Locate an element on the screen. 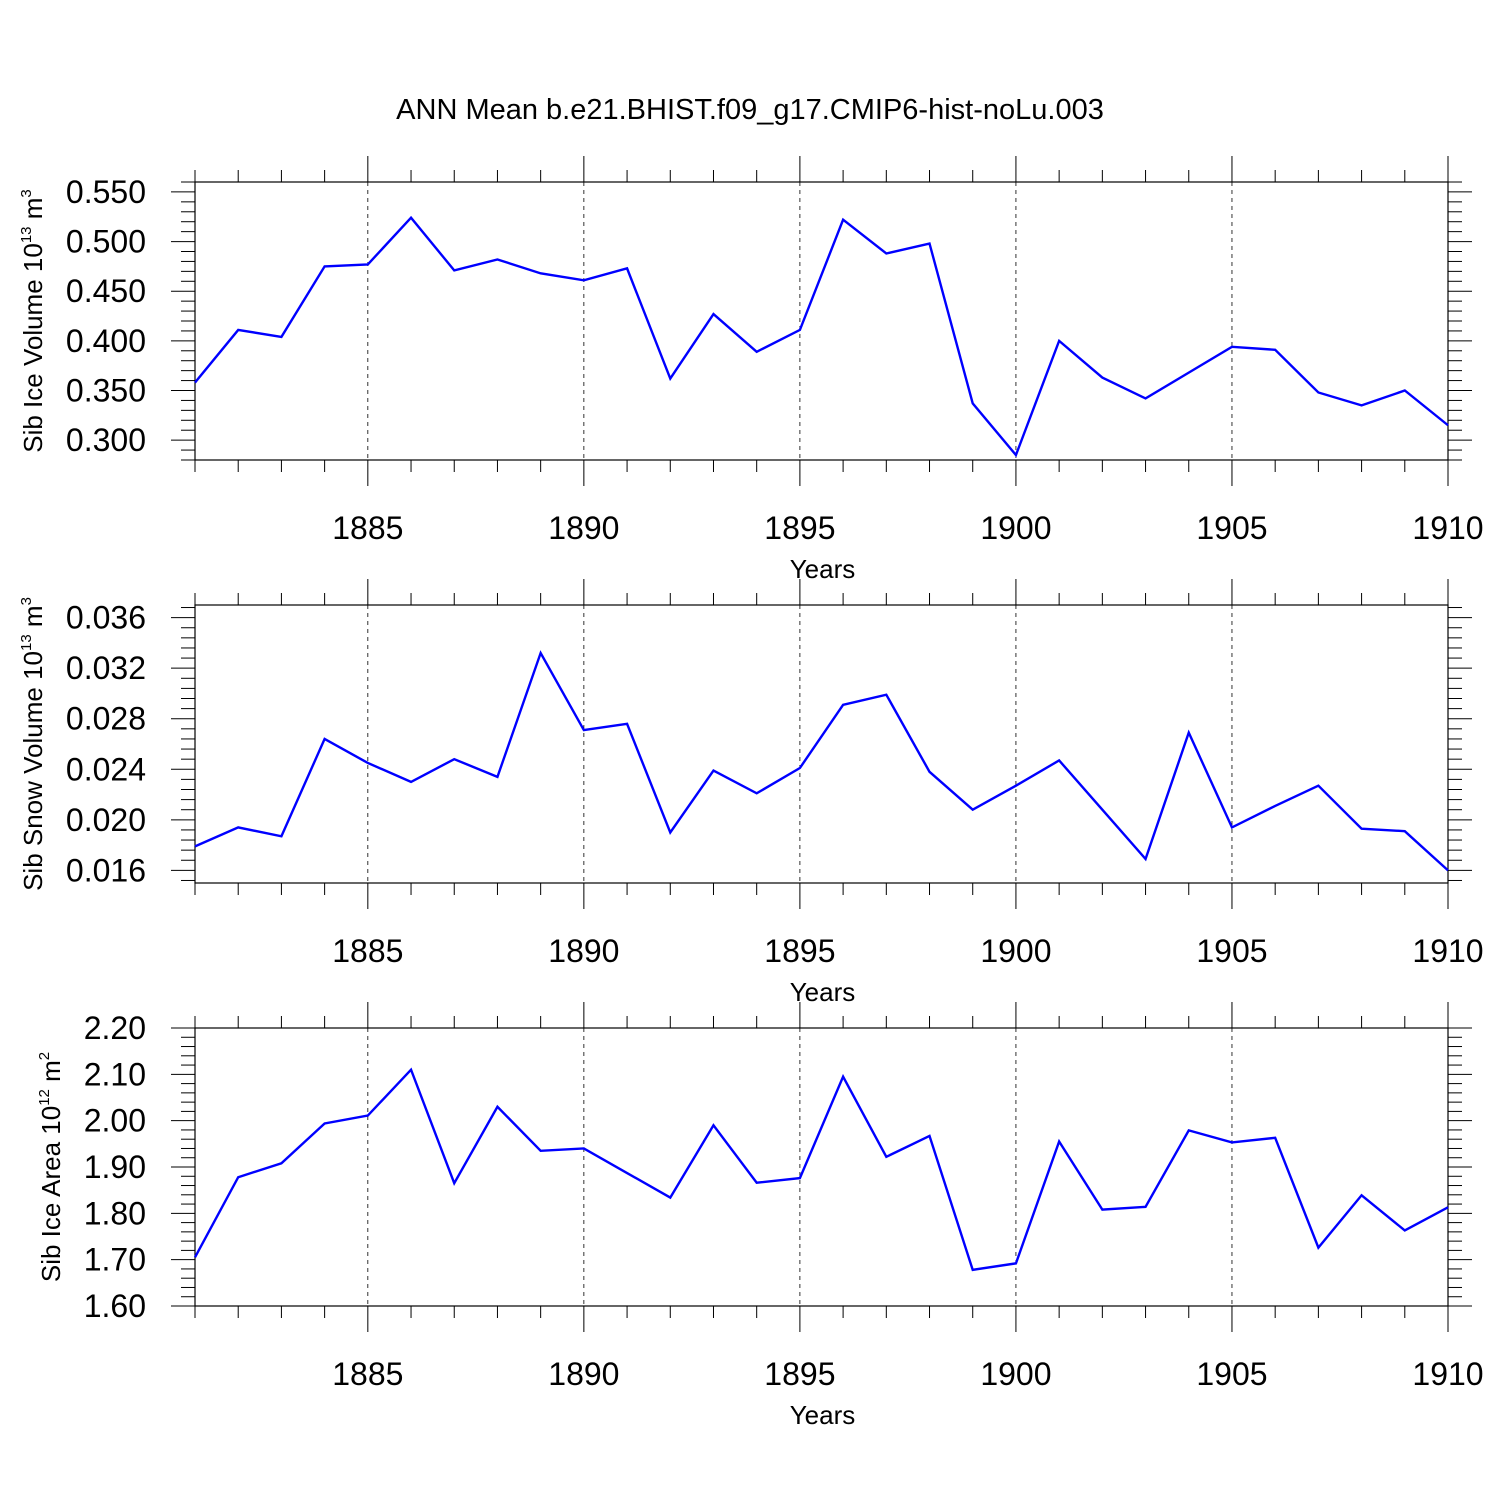  y-tick-label: 2.00 is located at coordinates (115, 1121).